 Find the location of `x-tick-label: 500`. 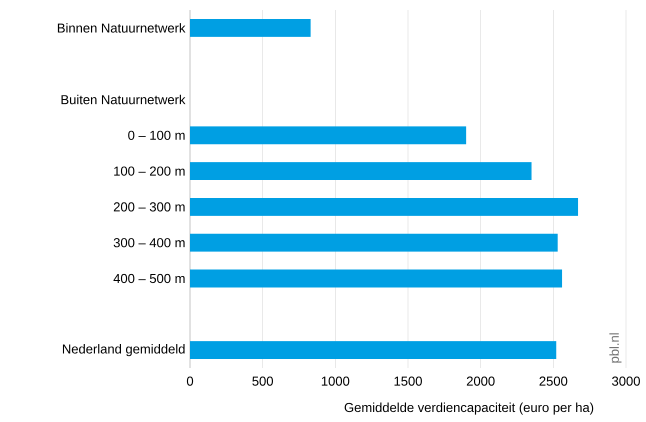

x-tick-label: 500 is located at coordinates (262, 381).